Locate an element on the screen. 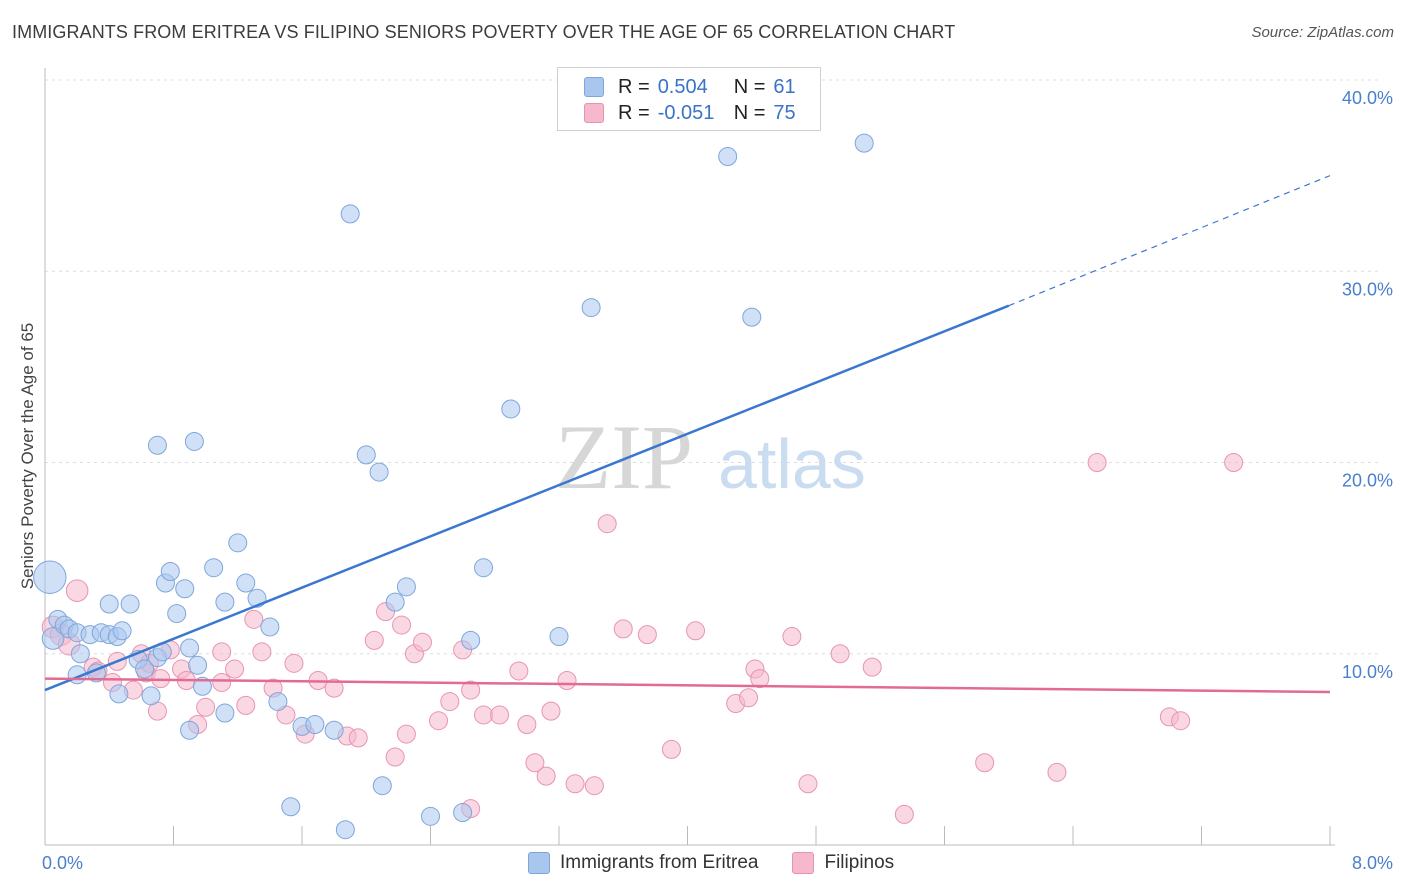  y-tick-label: 40.0% is located at coordinates (1367, 98).